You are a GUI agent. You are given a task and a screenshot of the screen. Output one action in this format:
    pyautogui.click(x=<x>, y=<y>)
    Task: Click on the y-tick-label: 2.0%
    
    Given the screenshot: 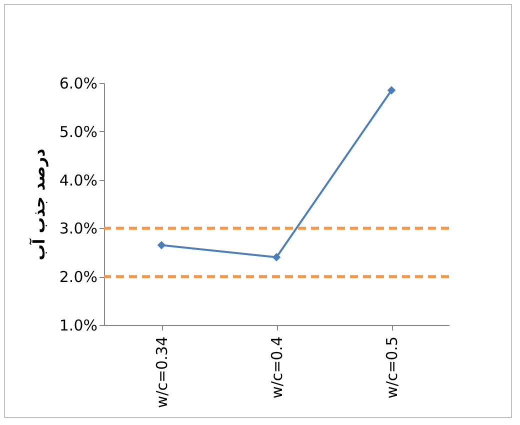 What is the action you would take?
    pyautogui.click(x=78, y=277)
    